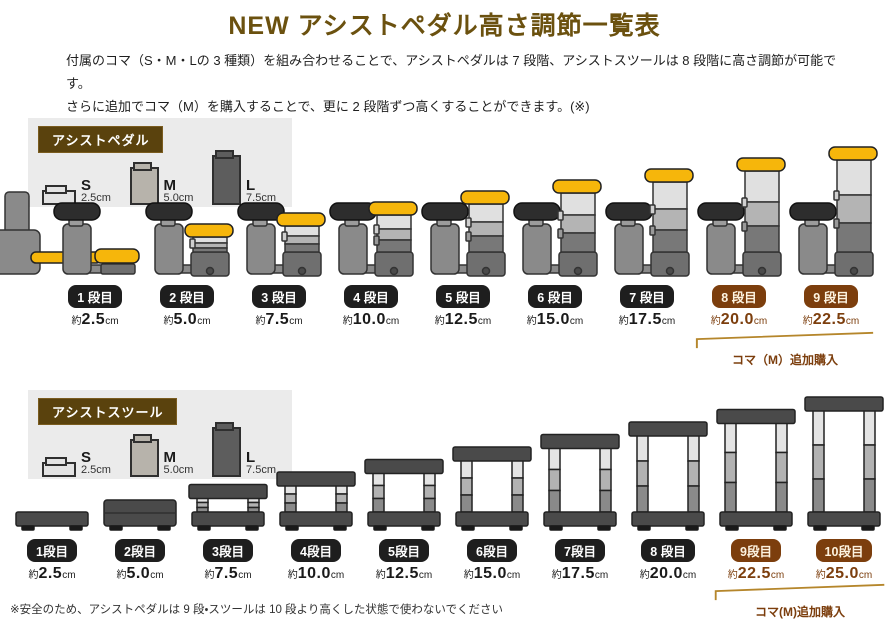 The height and width of the screenshot is (624, 889). What do you see at coordinates (831, 228) in the screenshot?
I see `pedal-stage-column: 9 段目 約22.5cm` at bounding box center [831, 228].